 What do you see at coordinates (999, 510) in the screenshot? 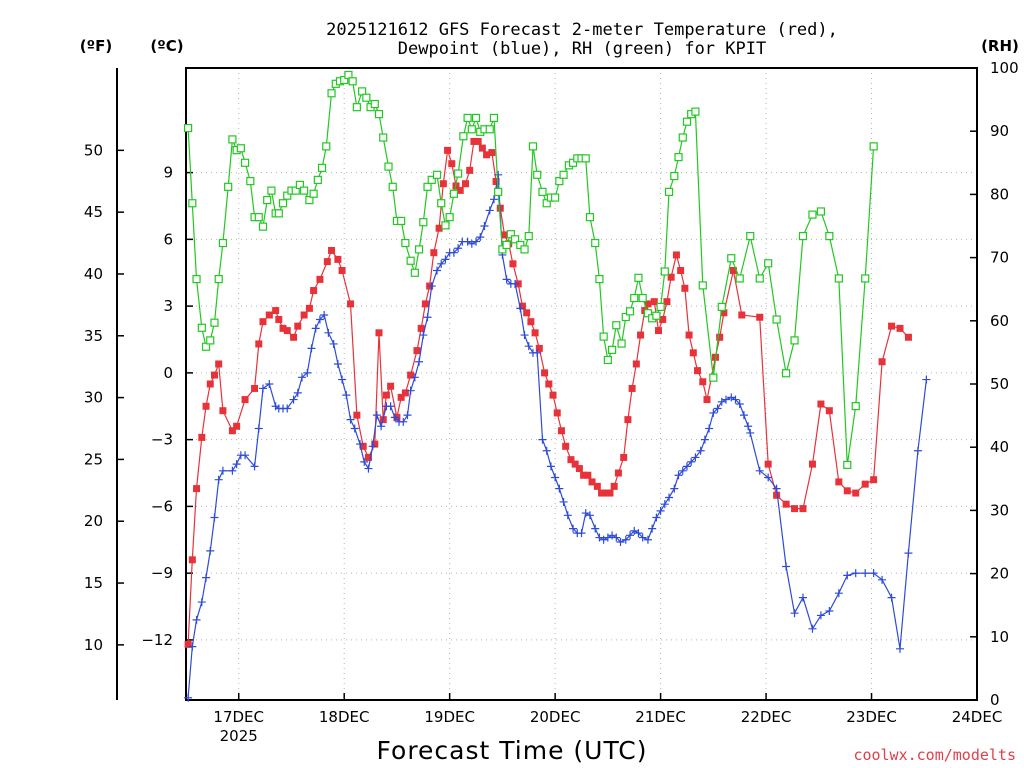
I see `rh-tick-label: 30` at bounding box center [999, 510].